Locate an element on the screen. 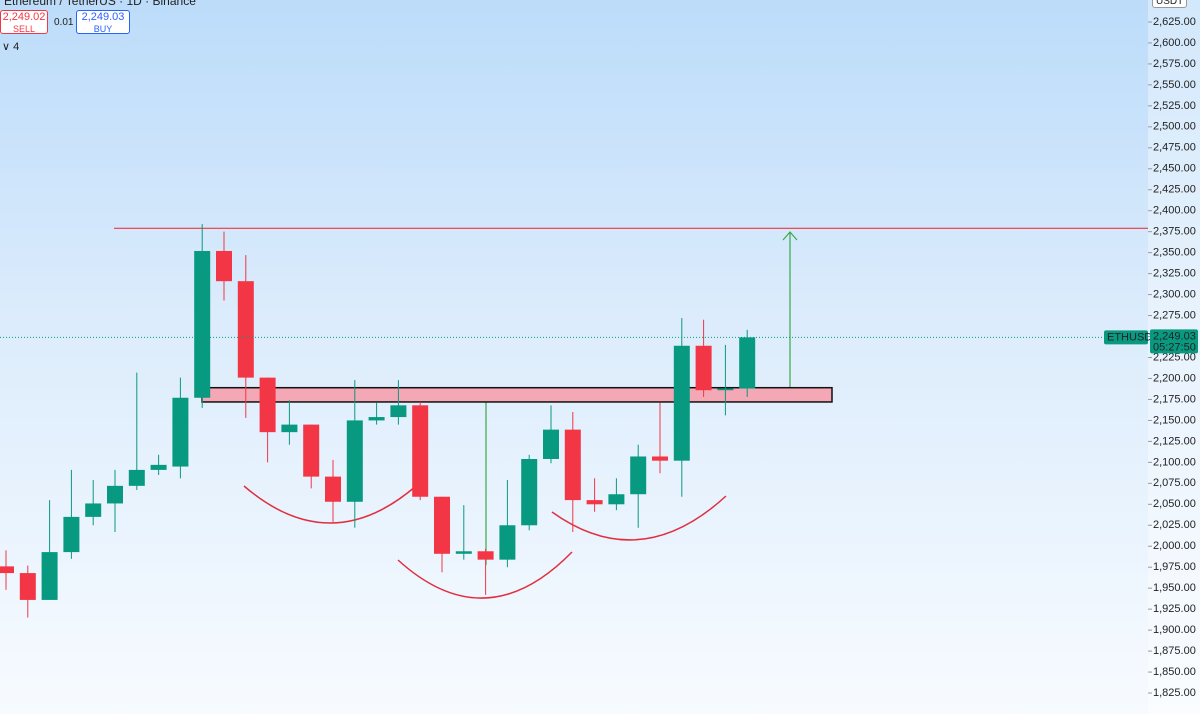  y-tick-label: 2,525.00 is located at coordinates (1174, 106).